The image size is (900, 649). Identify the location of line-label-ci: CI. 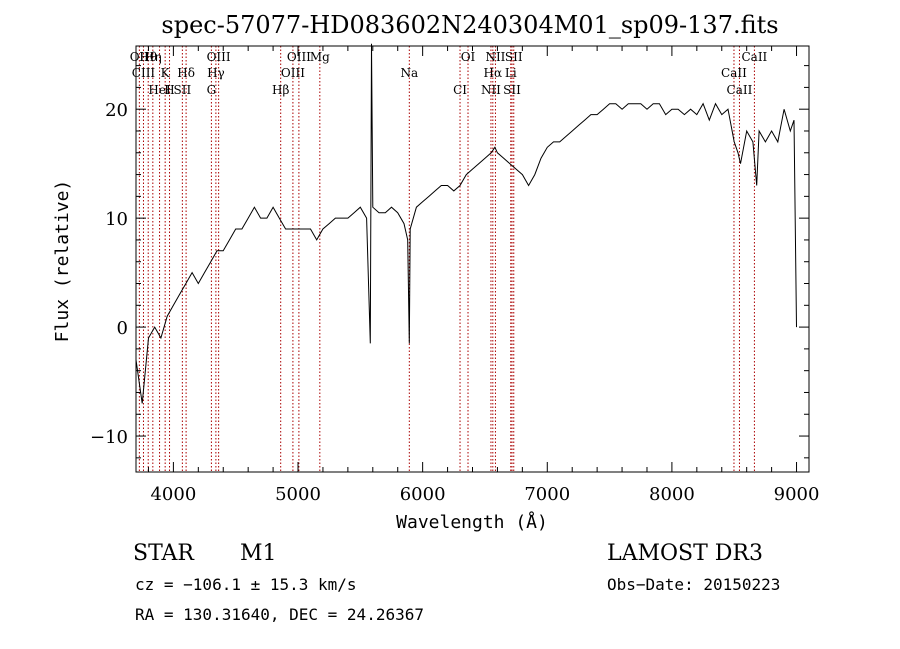
(460, 90).